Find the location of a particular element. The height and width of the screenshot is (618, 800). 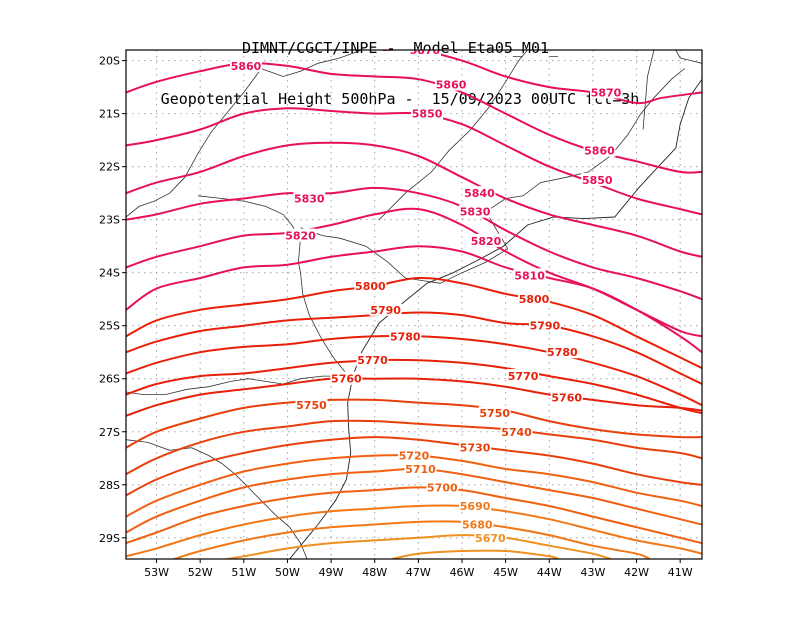

contour-label: 5700 is located at coordinates (442, 487).